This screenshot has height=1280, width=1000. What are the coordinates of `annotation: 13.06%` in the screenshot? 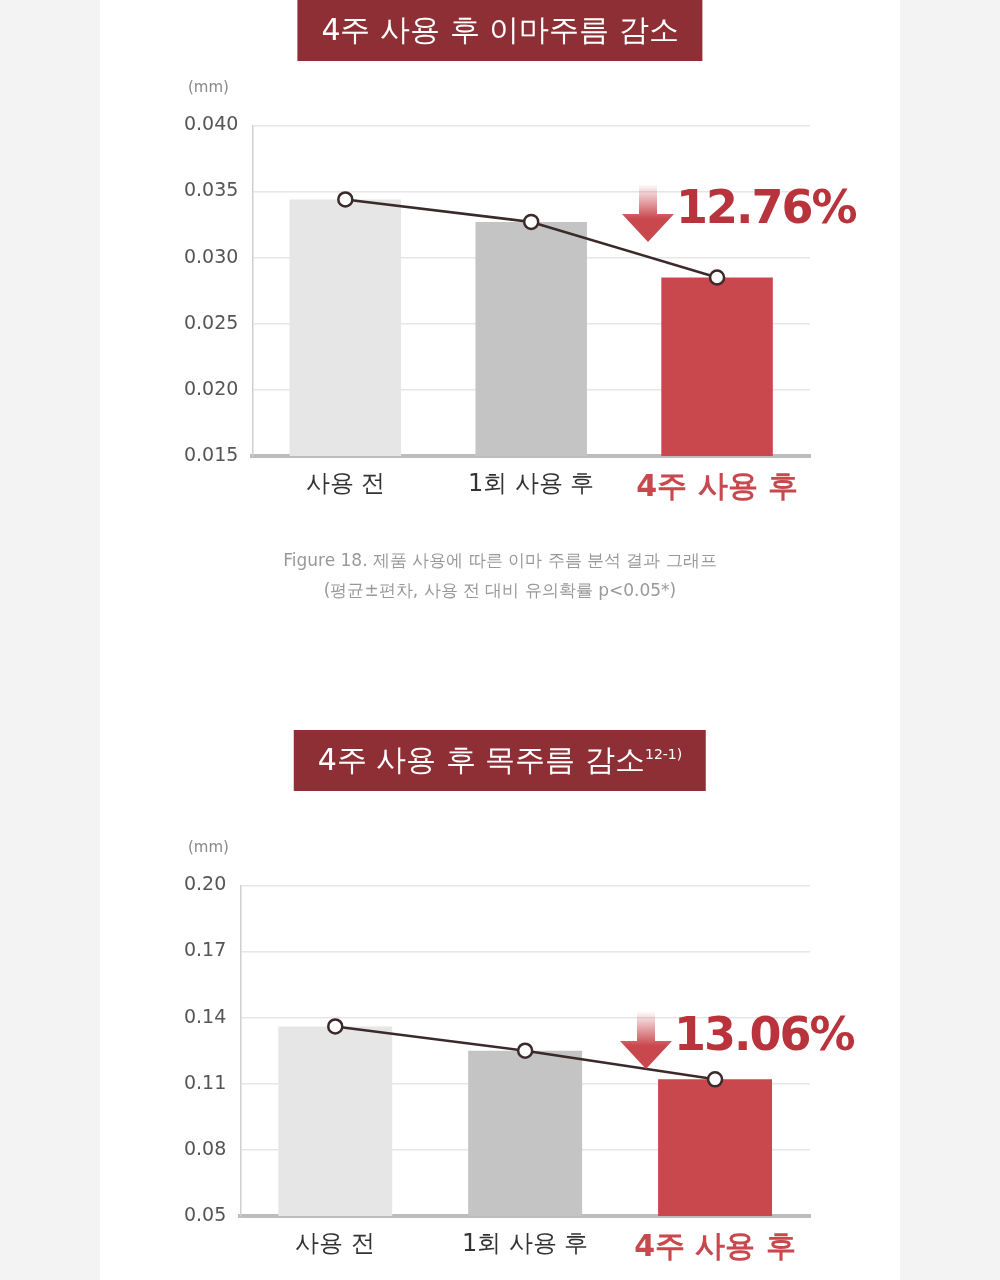 It's located at (764, 1034).